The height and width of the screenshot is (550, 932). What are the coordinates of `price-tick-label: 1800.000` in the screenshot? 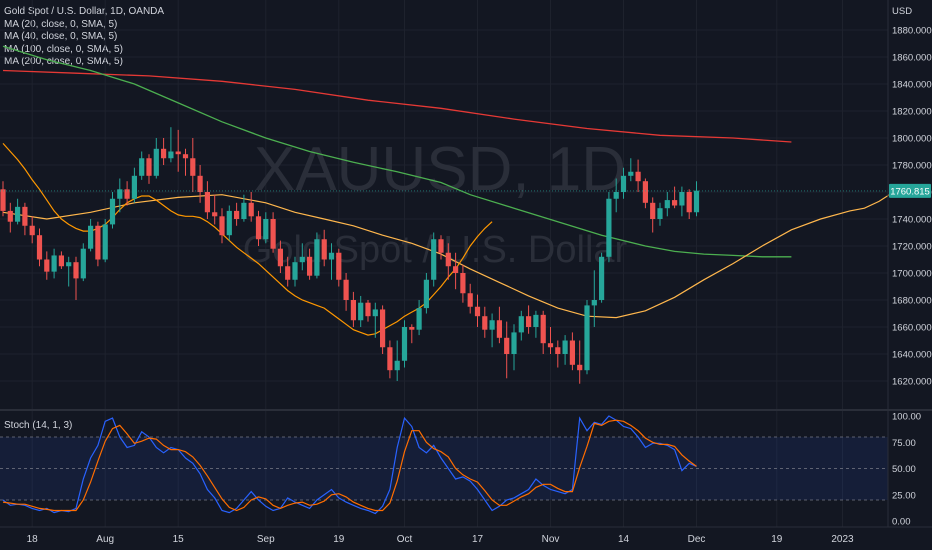 It's located at (912, 139).